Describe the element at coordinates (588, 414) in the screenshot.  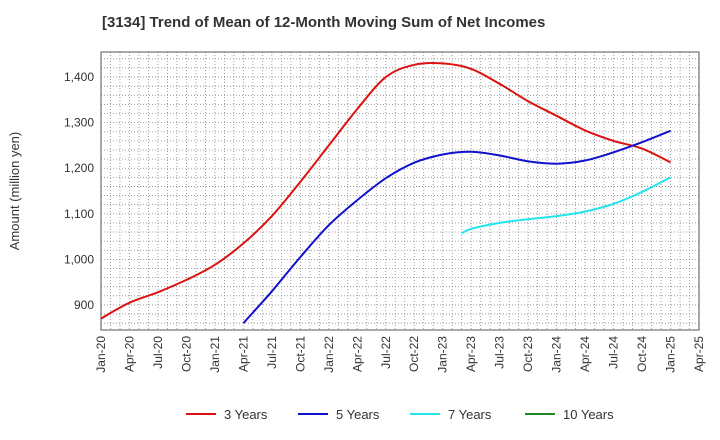
I see `legend-label: 10 Years` at that location.